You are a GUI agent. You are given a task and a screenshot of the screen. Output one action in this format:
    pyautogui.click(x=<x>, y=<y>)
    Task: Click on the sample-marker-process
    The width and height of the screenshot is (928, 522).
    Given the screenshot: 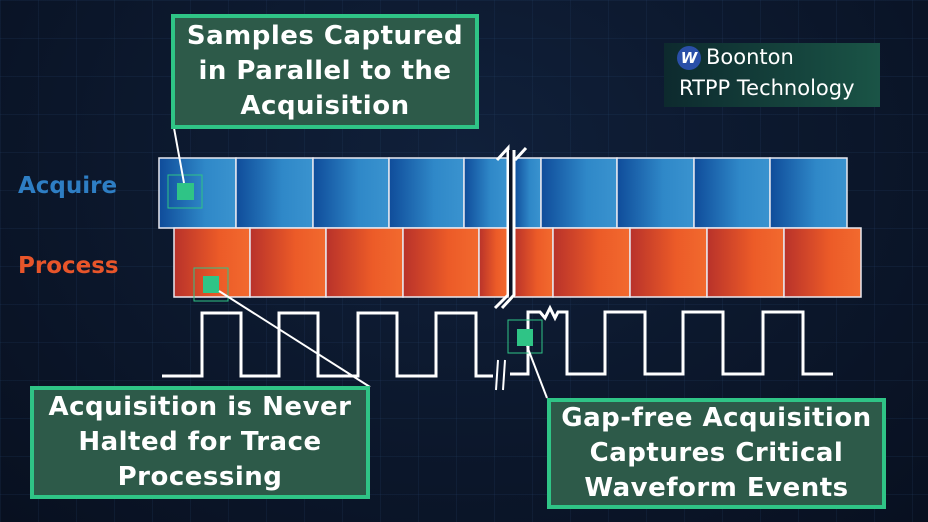 What is the action you would take?
    pyautogui.click(x=211, y=284)
    